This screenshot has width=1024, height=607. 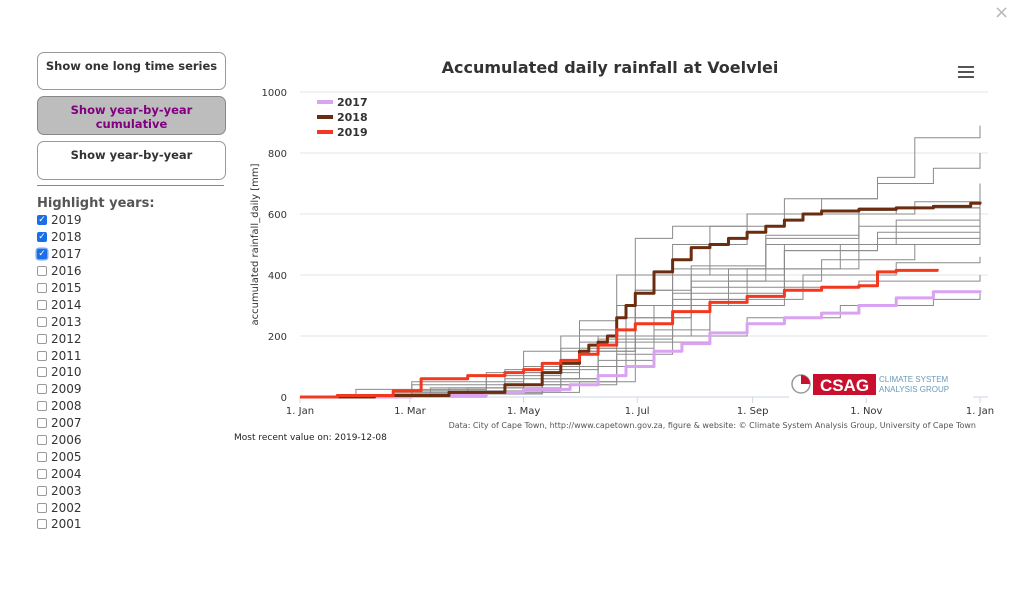 What do you see at coordinates (284, 398) in the screenshot?
I see `y-tick-label: 0` at bounding box center [284, 398].